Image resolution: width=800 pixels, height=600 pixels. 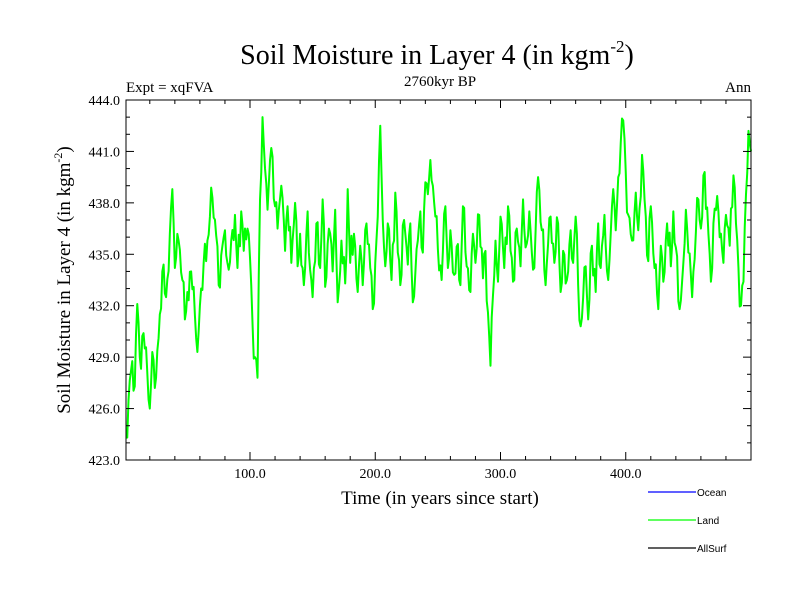 I want to click on chart-title-close: ), so click(x=629, y=55).